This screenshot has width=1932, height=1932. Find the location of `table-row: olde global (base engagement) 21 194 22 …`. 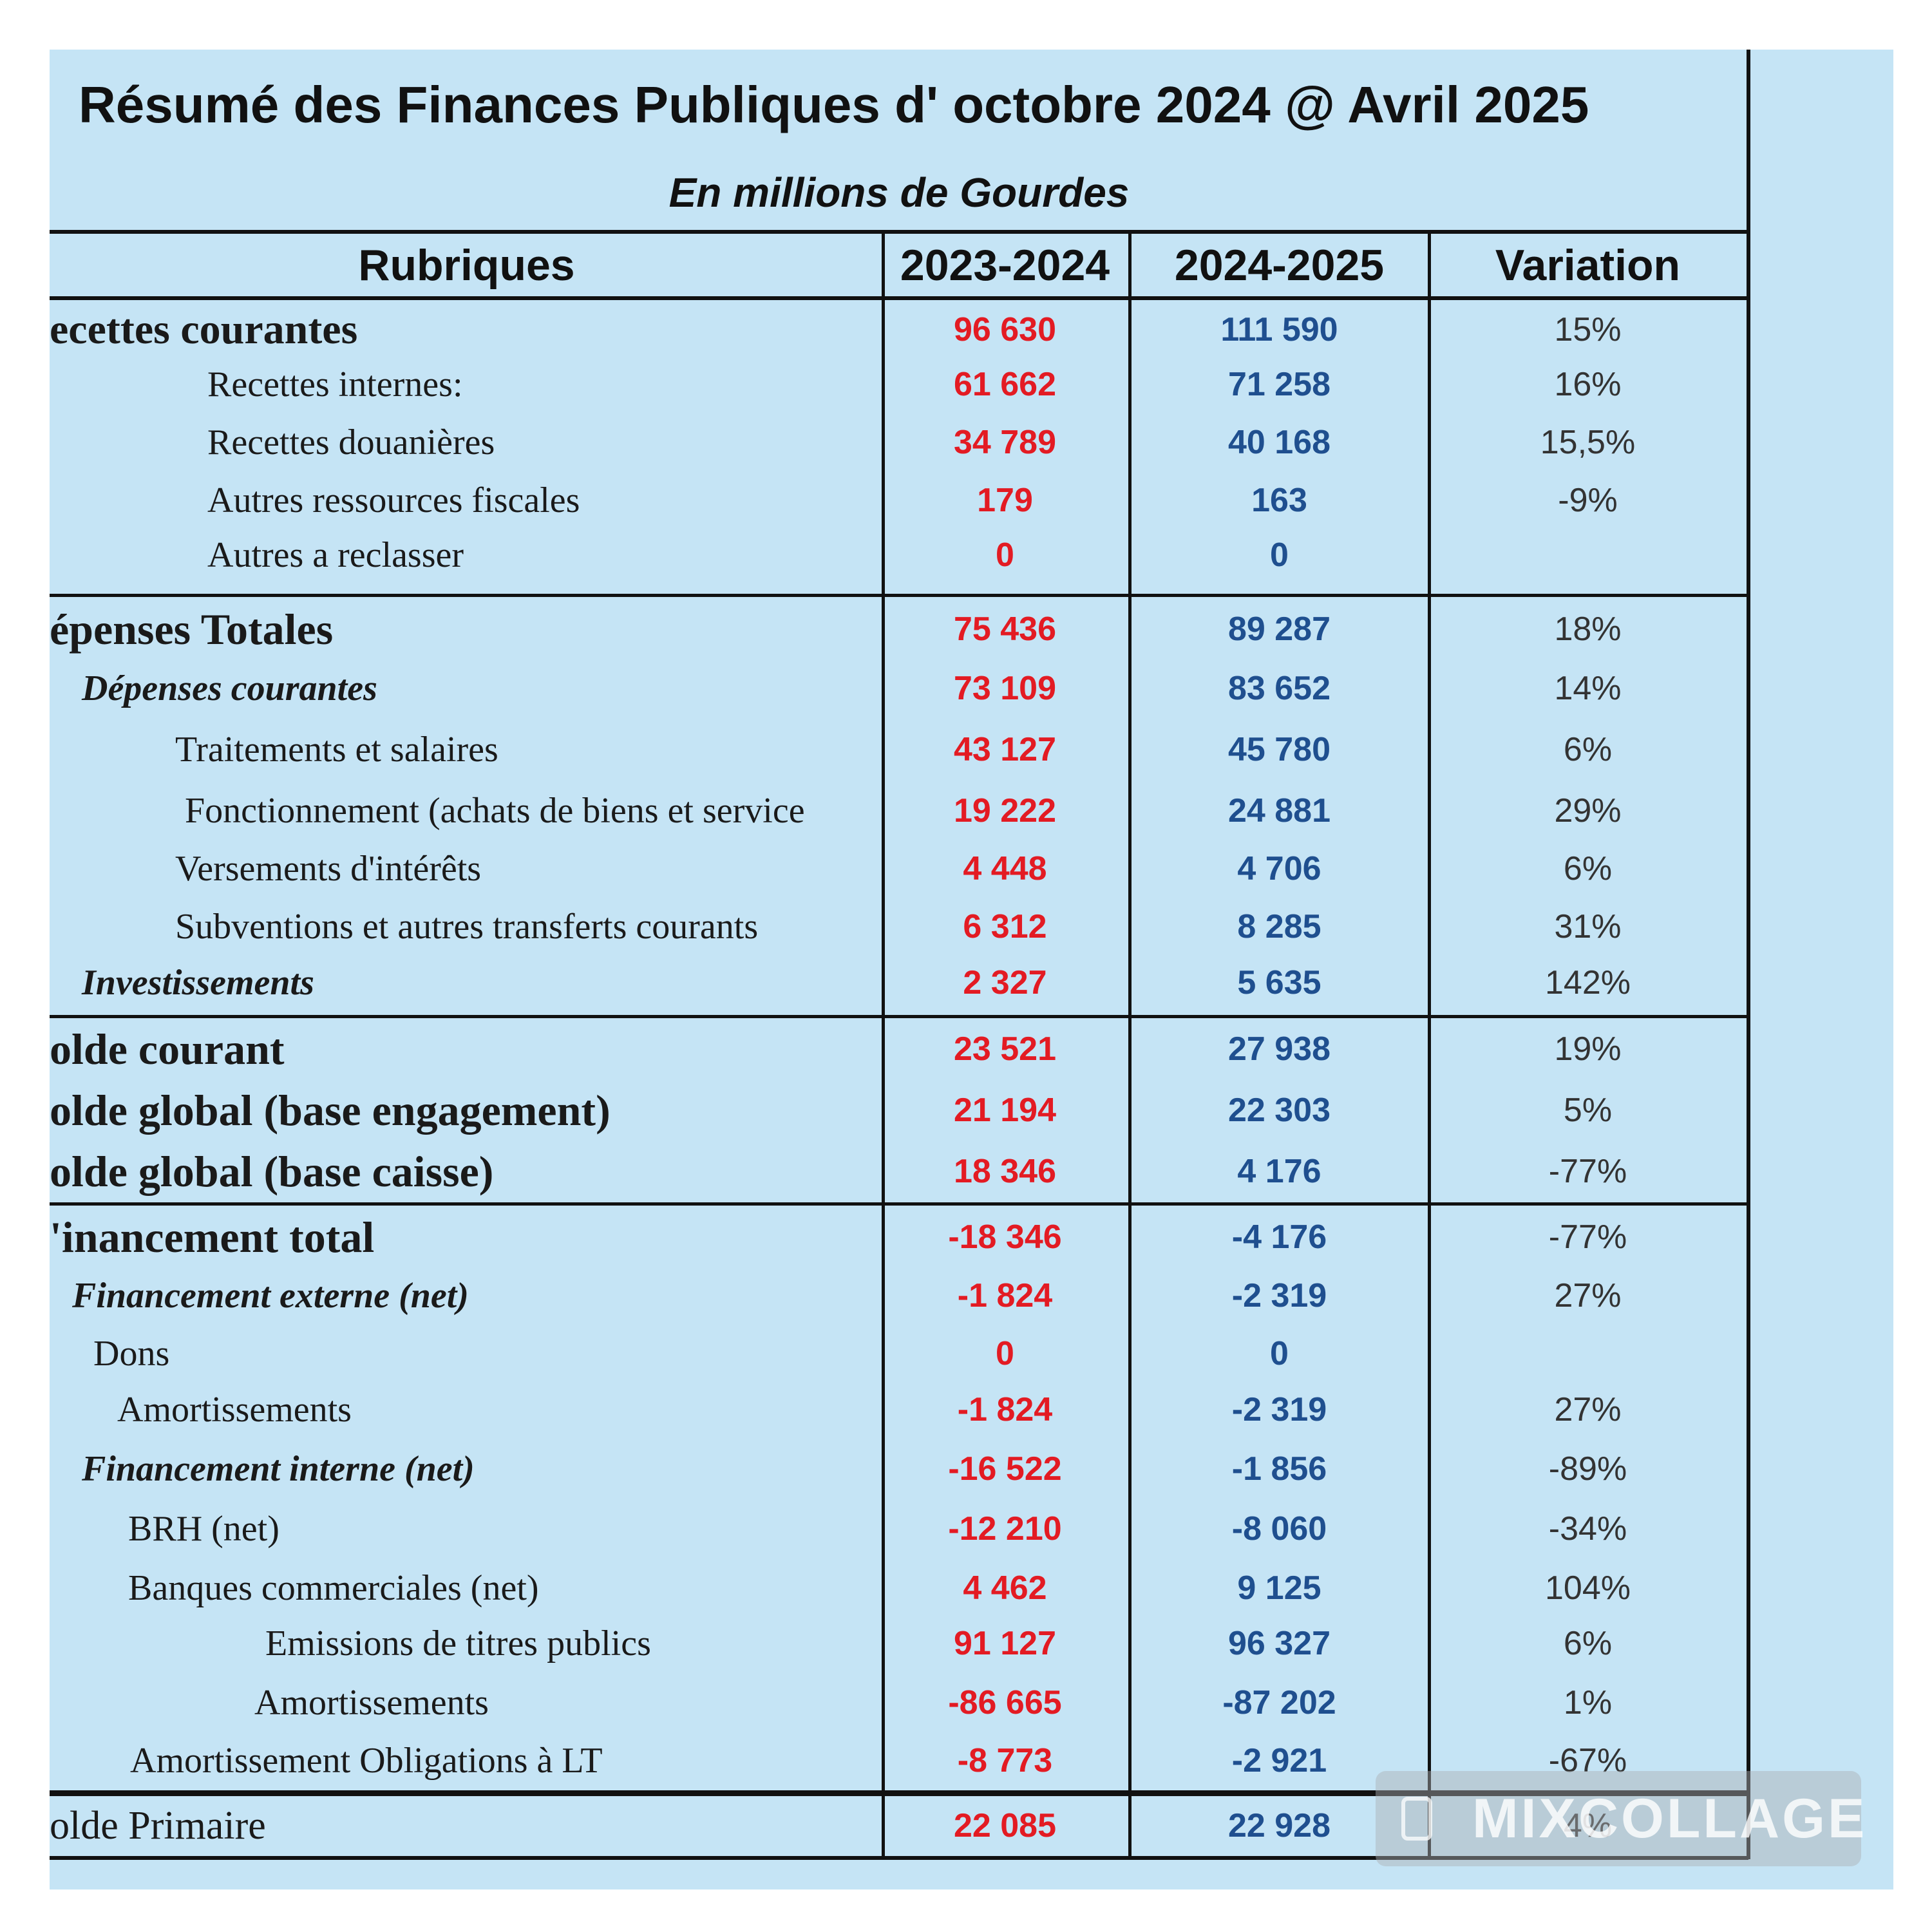

table-row: olde global (base engagement) 21 194 22 … is located at coordinates (899, 1110).